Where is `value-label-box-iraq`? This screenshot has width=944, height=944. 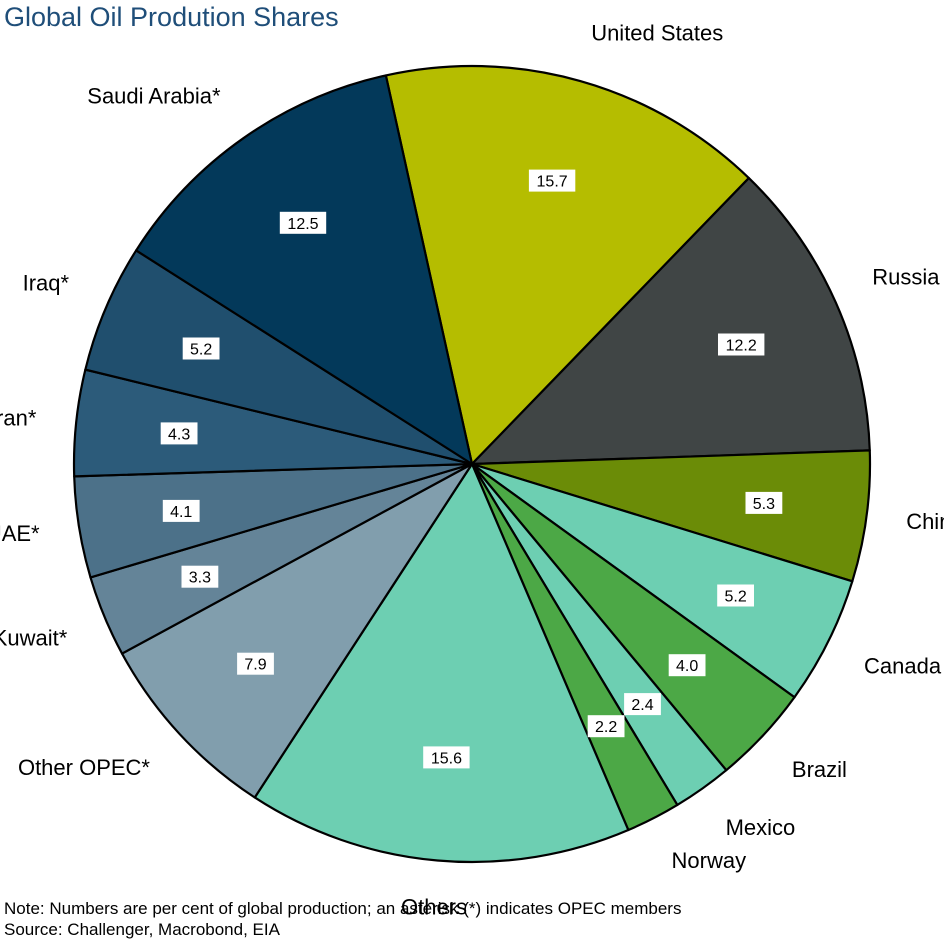
value-label-box-iraq is located at coordinates (201, 348).